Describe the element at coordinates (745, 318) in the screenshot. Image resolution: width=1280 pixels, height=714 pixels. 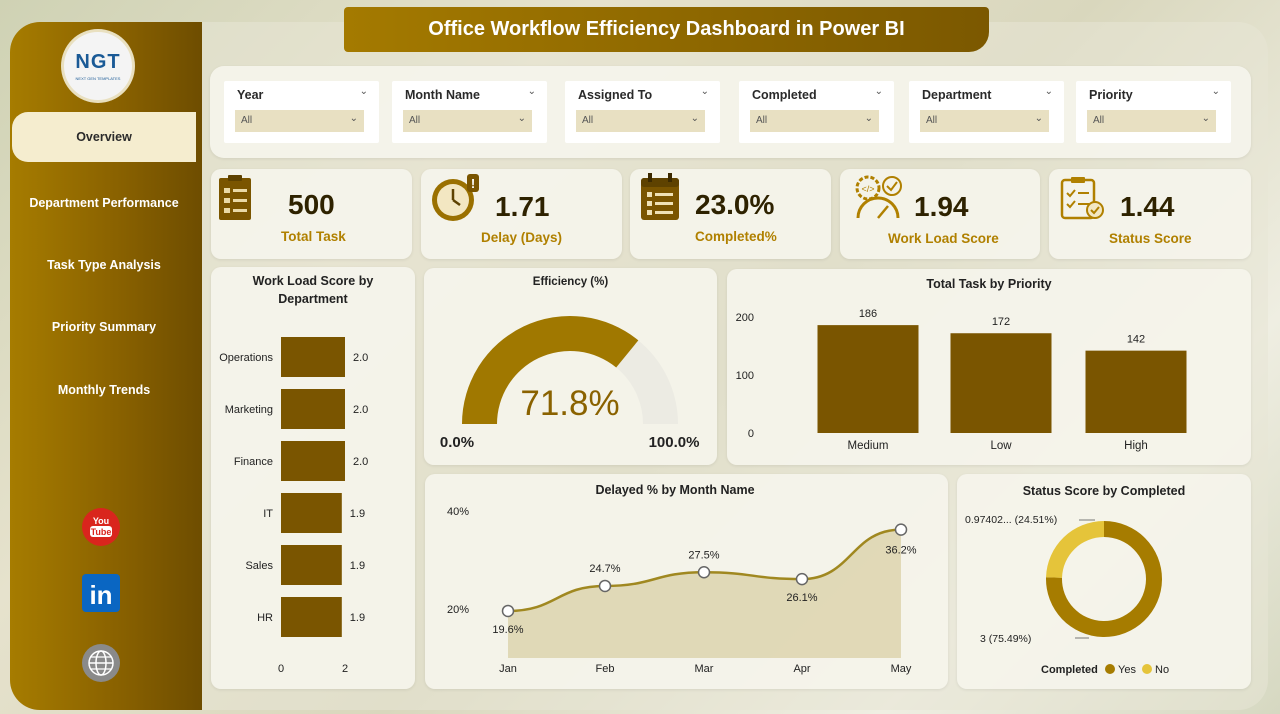
I see `tick-label: 200` at that location.